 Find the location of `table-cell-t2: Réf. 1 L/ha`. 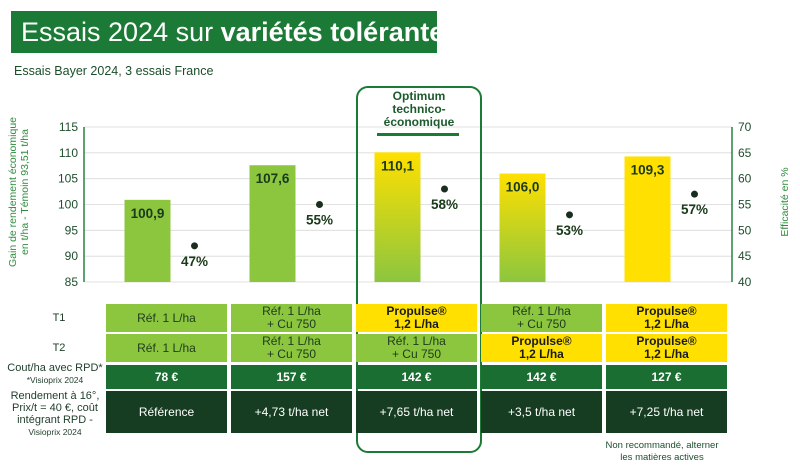

table-cell-t2: Réf. 1 L/ha is located at coordinates (166, 348).